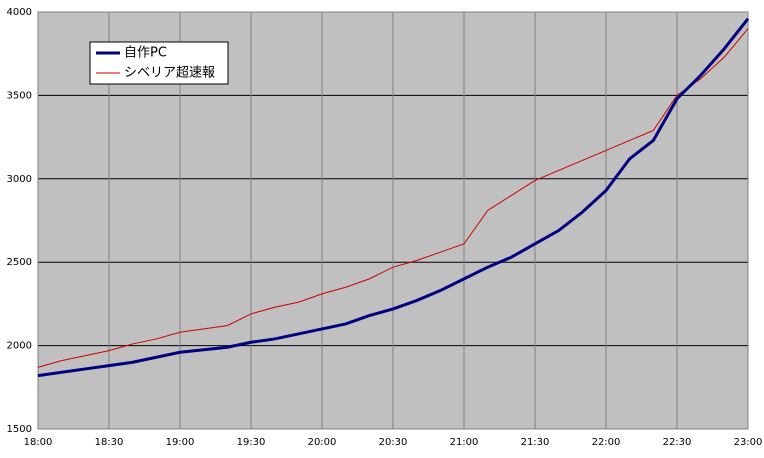 The width and height of the screenshot is (764, 458). I want to click on y-tick-label: 3000, so click(19, 179).